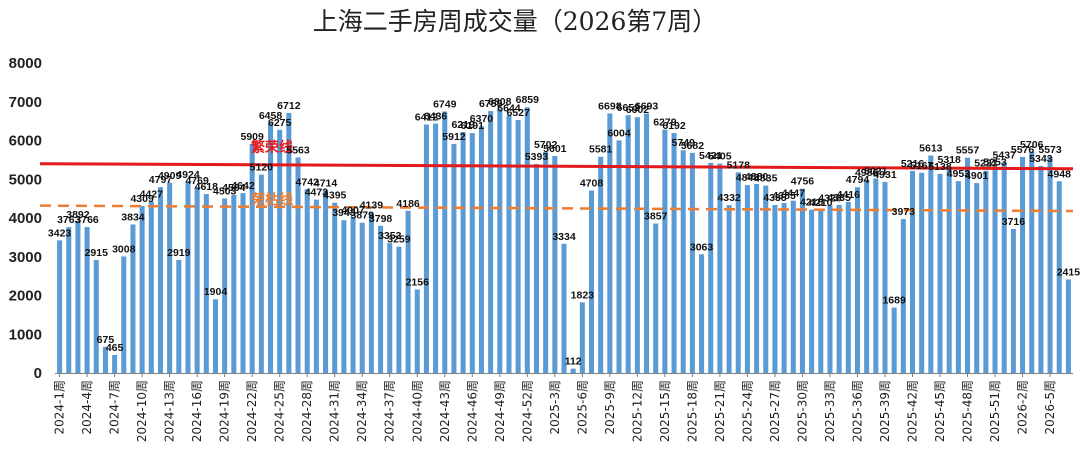 Image resolution: width=1080 pixels, height=473 pixels. I want to click on data-label: 6192, so click(674, 126).